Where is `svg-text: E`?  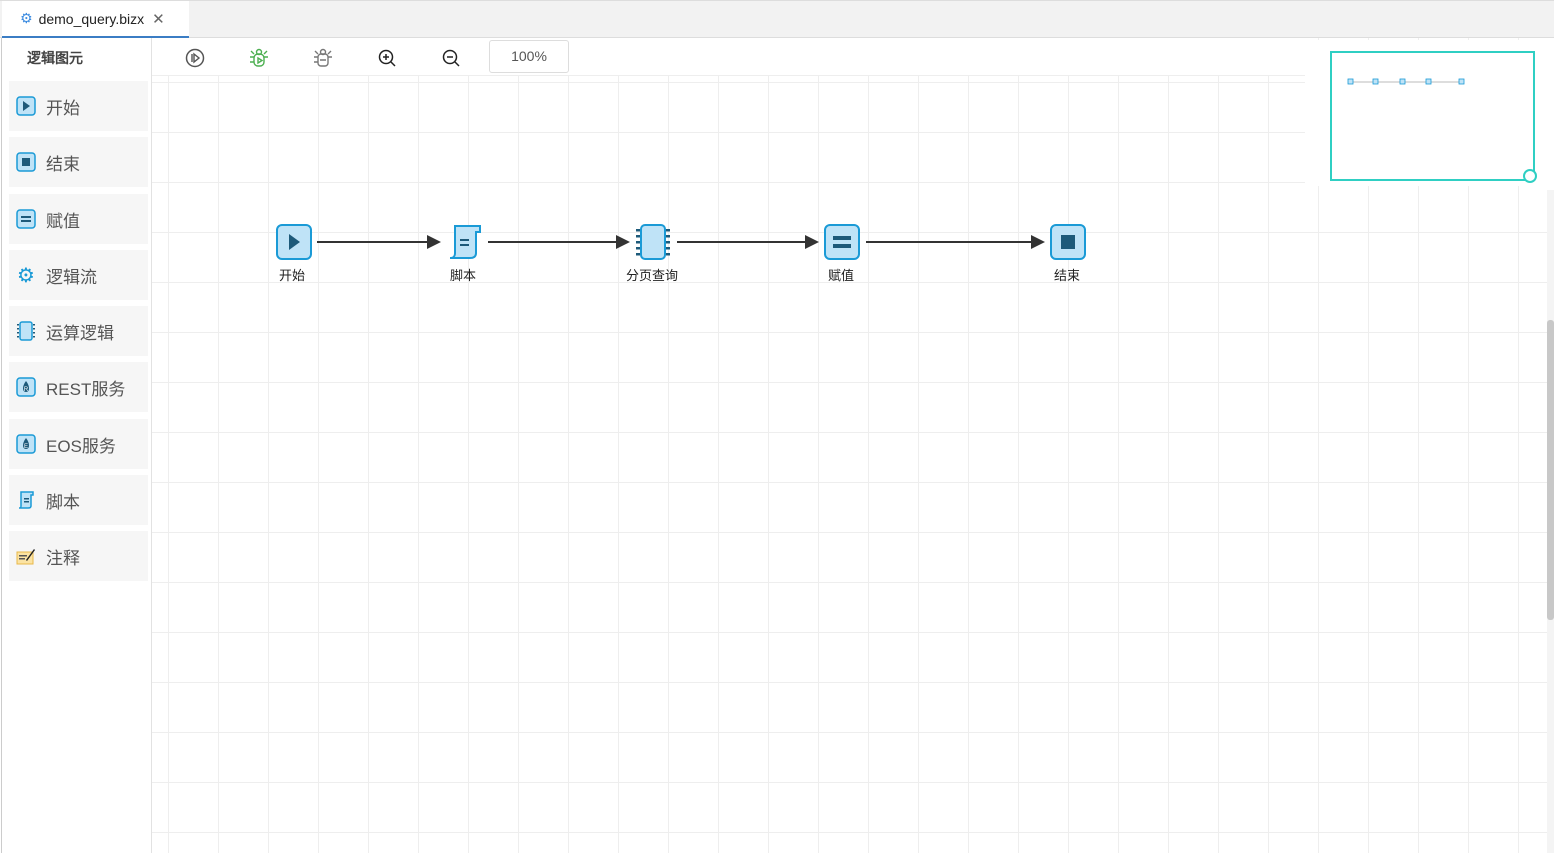 svg-text: E is located at coordinates (26, 447).